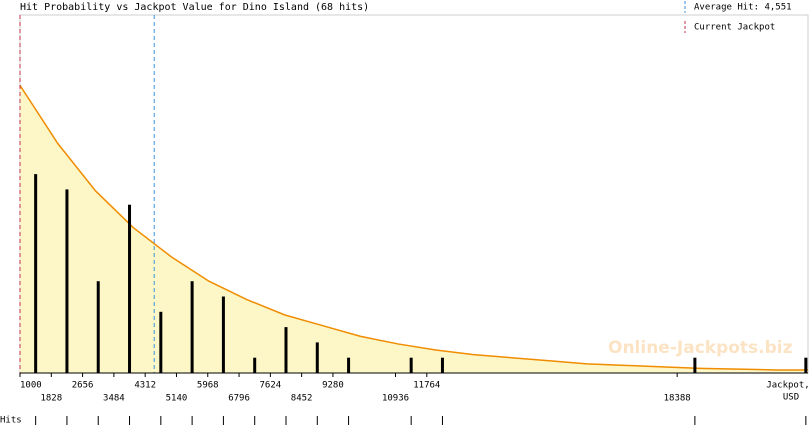 This screenshot has height=425, width=810. I want to click on legend-label: Current Jackpot, so click(734, 28).